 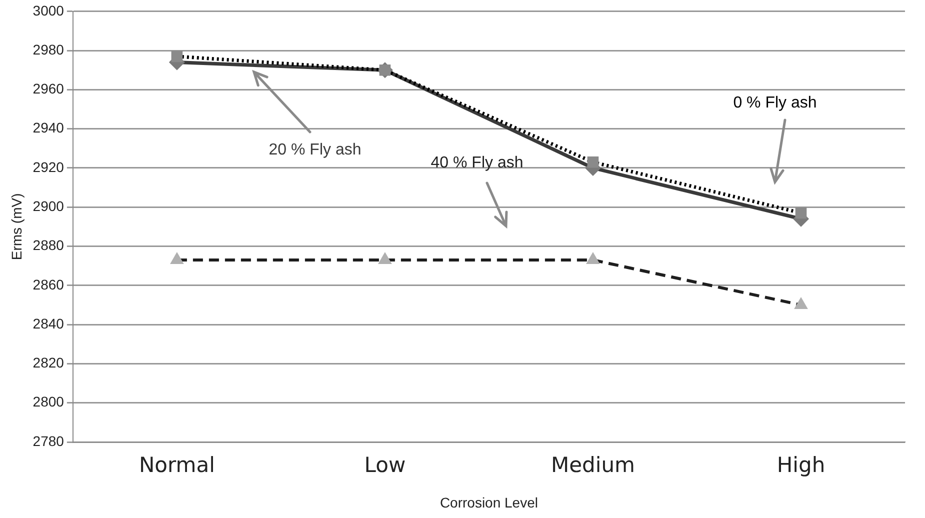 What do you see at coordinates (48, 49) in the screenshot?
I see `y-tick-label: 2980` at bounding box center [48, 49].